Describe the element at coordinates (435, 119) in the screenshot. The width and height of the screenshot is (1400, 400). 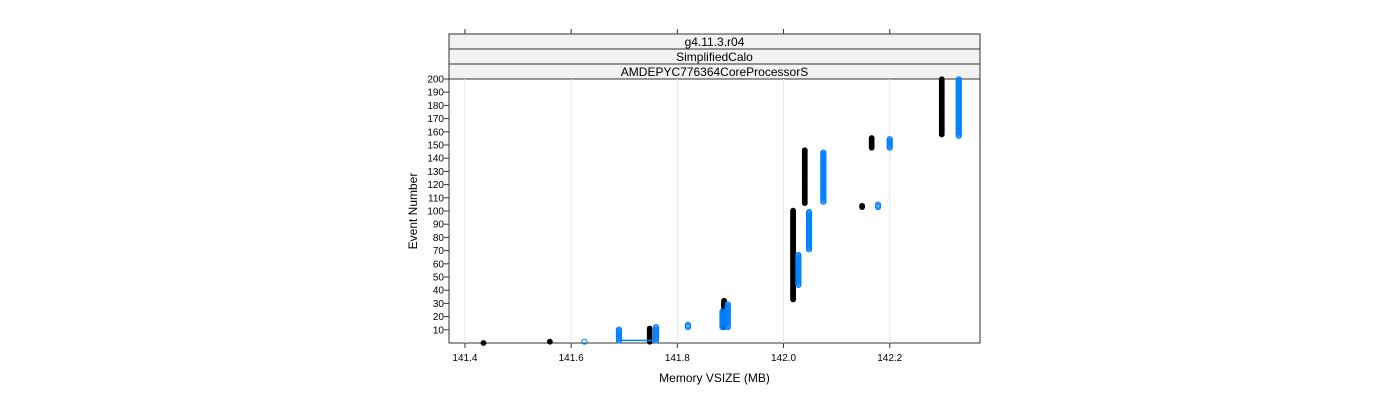
I see `y-tick-label: 170` at that location.